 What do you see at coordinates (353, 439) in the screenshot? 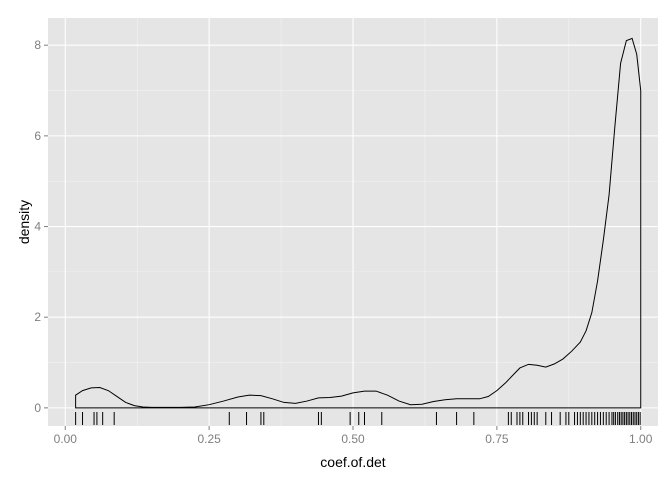
I see `x-tick-label: 0.50` at bounding box center [353, 439].